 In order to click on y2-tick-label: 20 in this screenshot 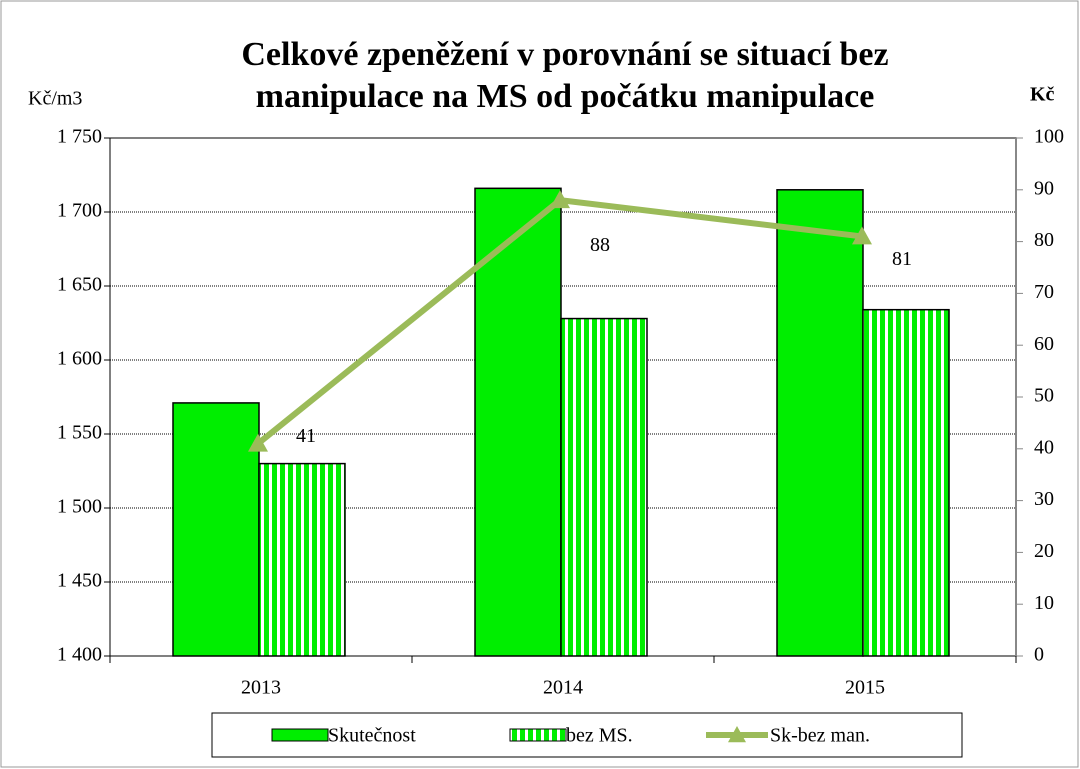, I will do `click(1044, 551)`.